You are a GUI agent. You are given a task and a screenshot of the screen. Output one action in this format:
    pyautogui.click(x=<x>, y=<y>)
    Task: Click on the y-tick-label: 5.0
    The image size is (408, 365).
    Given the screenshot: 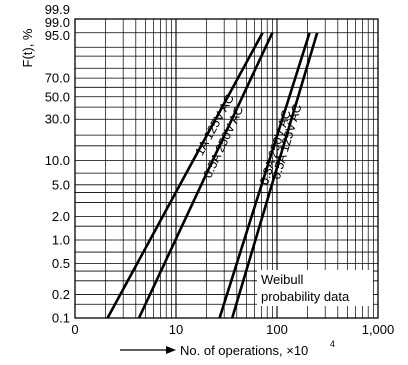 What is the action you would take?
    pyautogui.click(x=61, y=184)
    